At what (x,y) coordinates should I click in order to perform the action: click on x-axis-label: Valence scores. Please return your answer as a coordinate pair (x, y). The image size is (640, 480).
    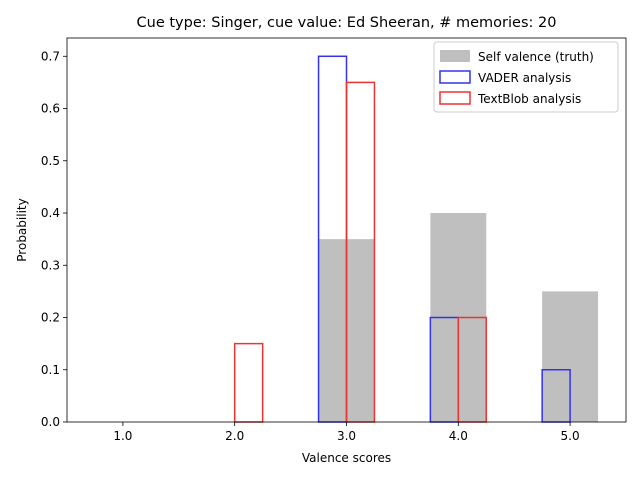
    Looking at the image, I should click on (346, 458).